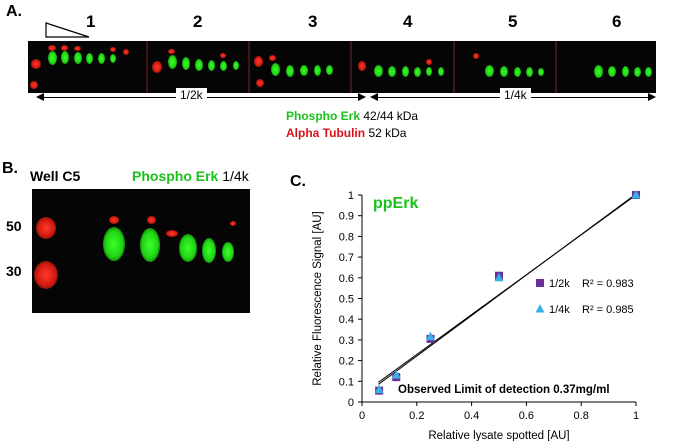 The height and width of the screenshot is (441, 685). I want to click on x-tick-label-0: 0, so click(362, 416).